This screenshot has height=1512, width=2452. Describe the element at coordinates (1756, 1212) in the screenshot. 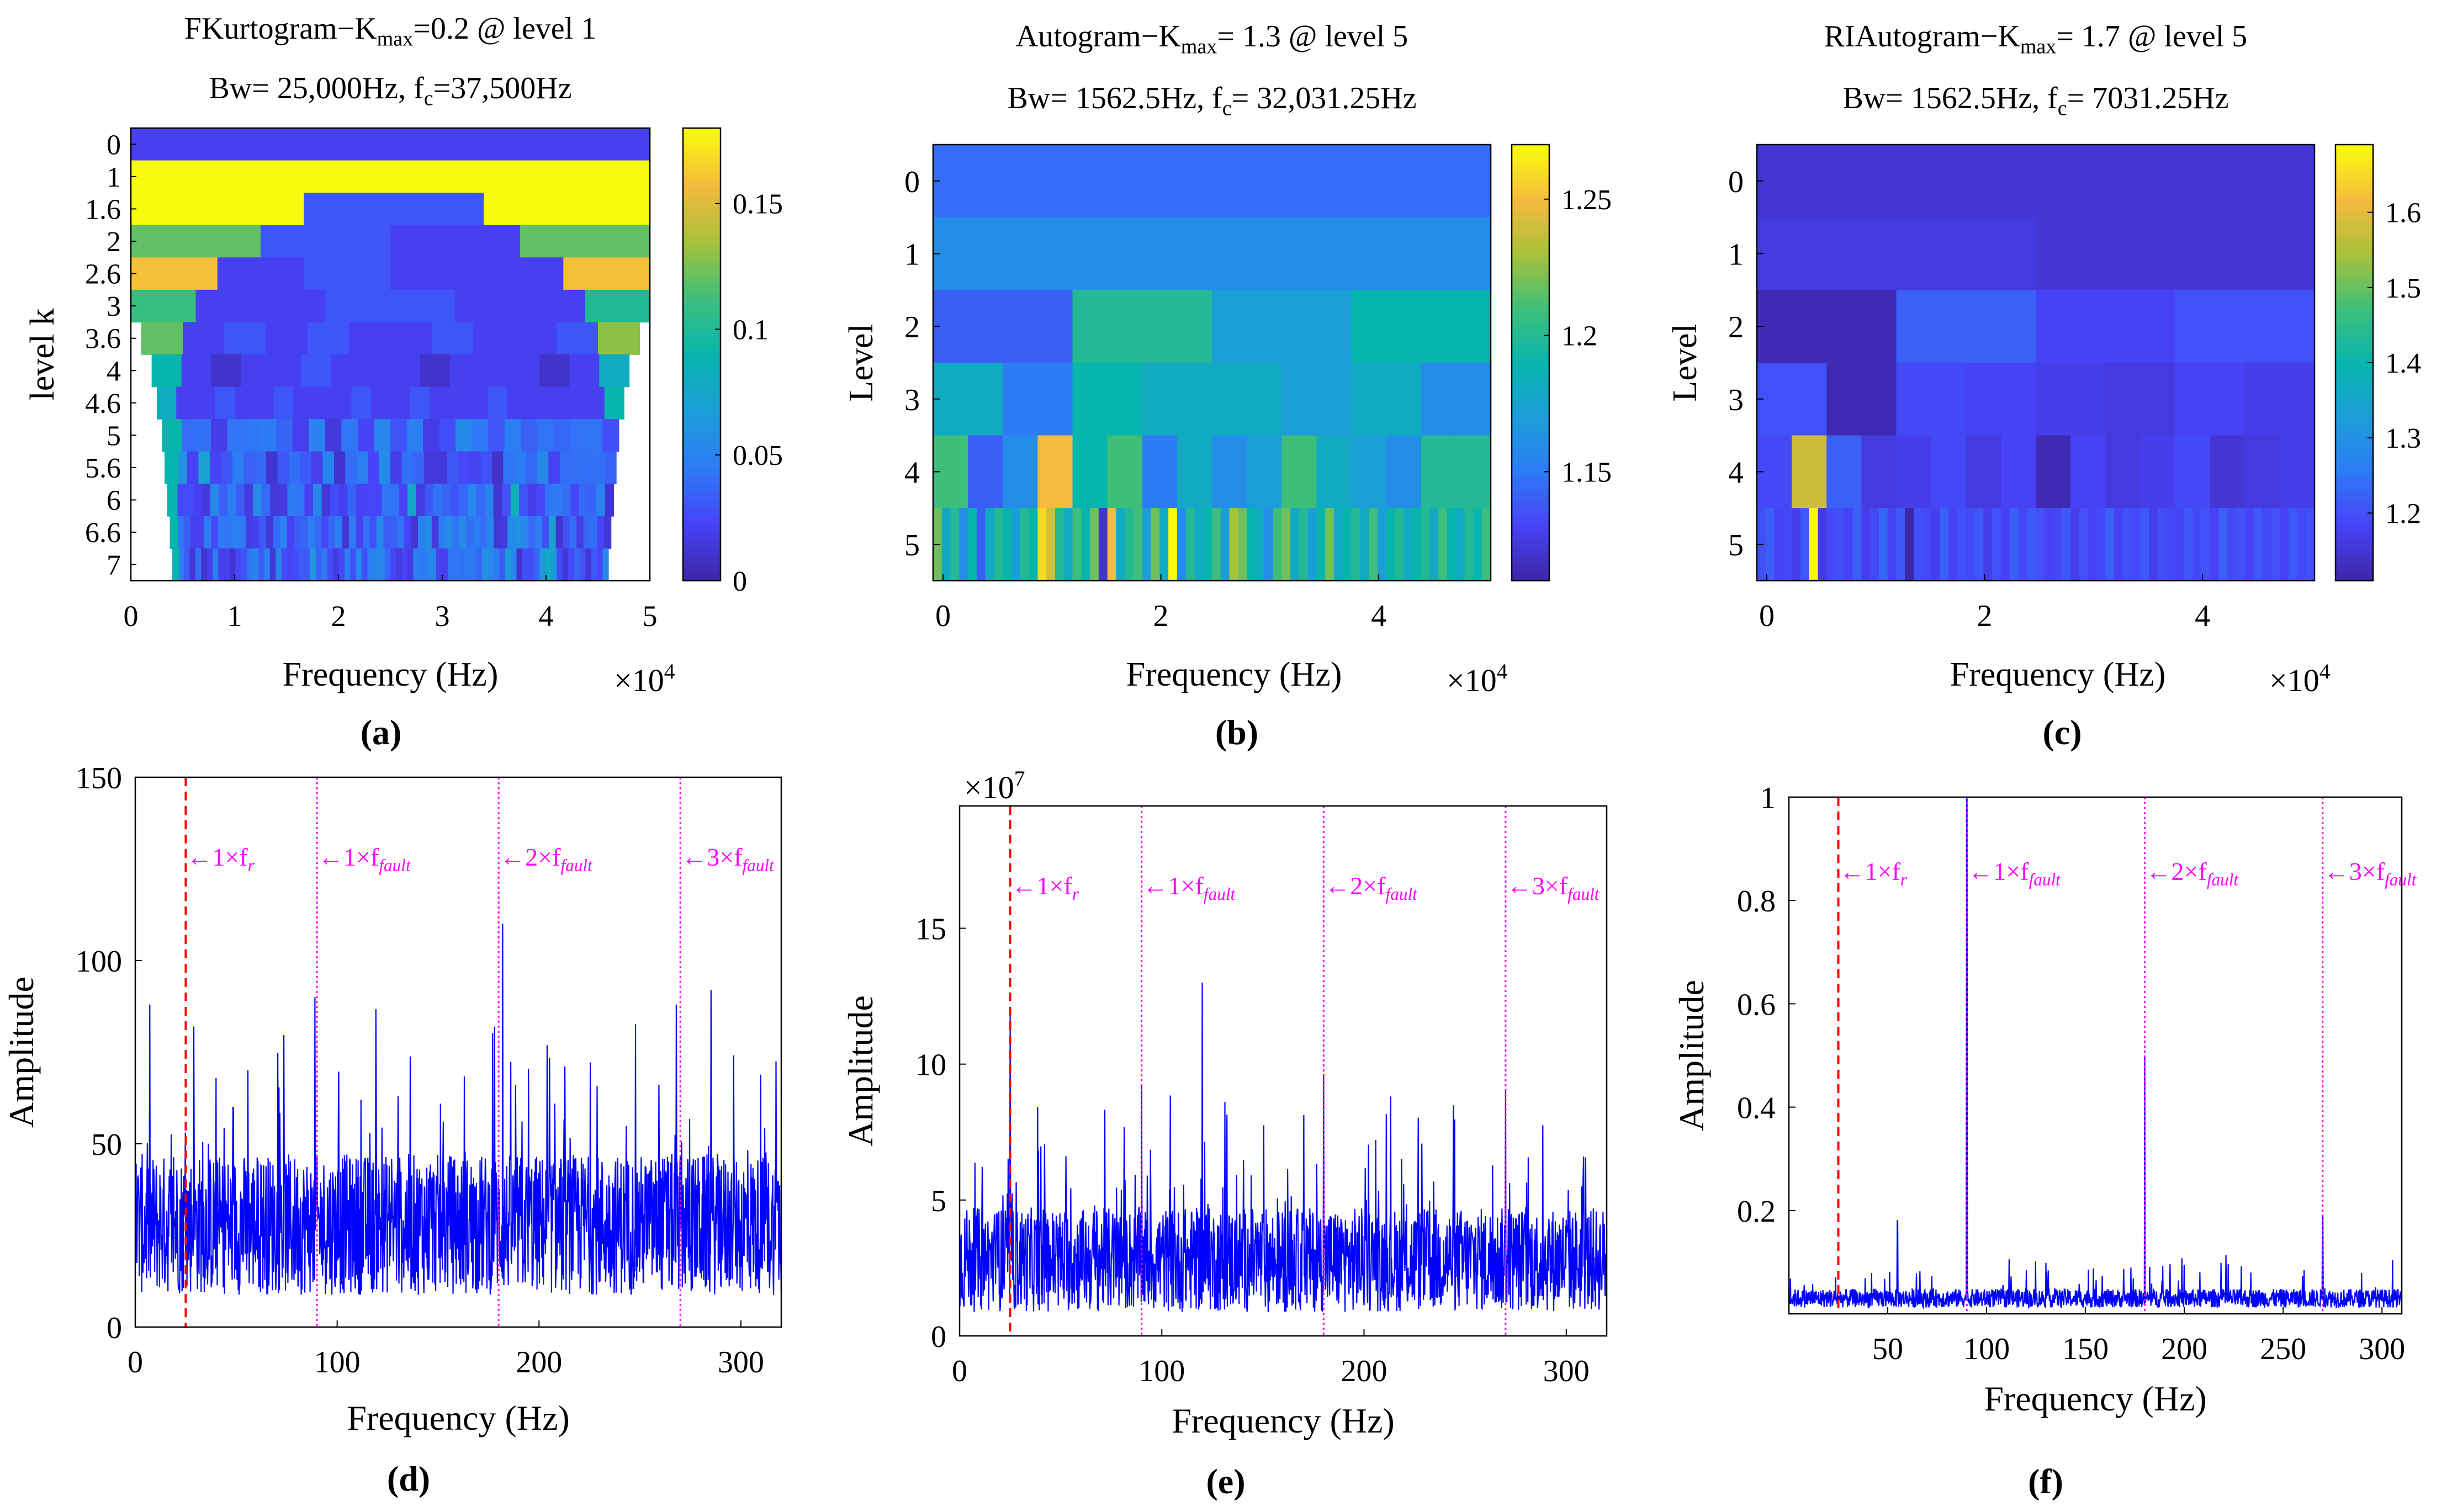

I see `y-tick-label: 0.2` at that location.